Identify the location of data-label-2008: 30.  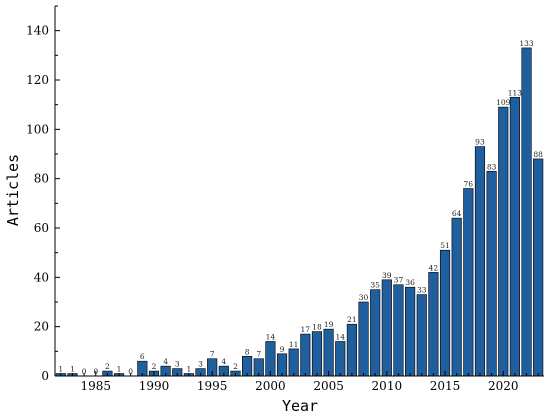
(364, 297).